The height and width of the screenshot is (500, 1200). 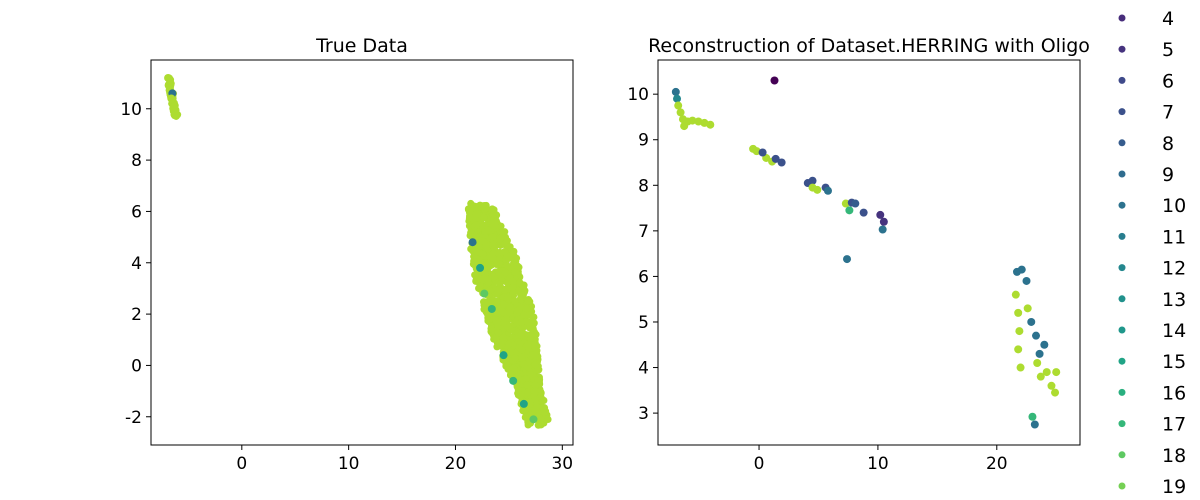 I want to click on legend-label: 4, so click(x=1168, y=19).